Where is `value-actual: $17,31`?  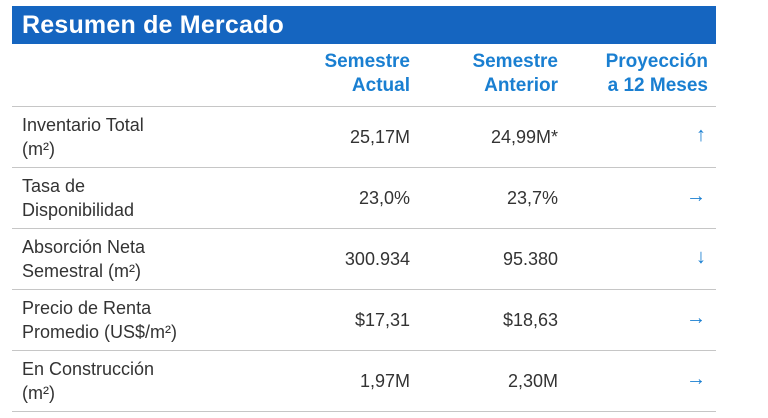 value-actual: $17,31 is located at coordinates (382, 320).